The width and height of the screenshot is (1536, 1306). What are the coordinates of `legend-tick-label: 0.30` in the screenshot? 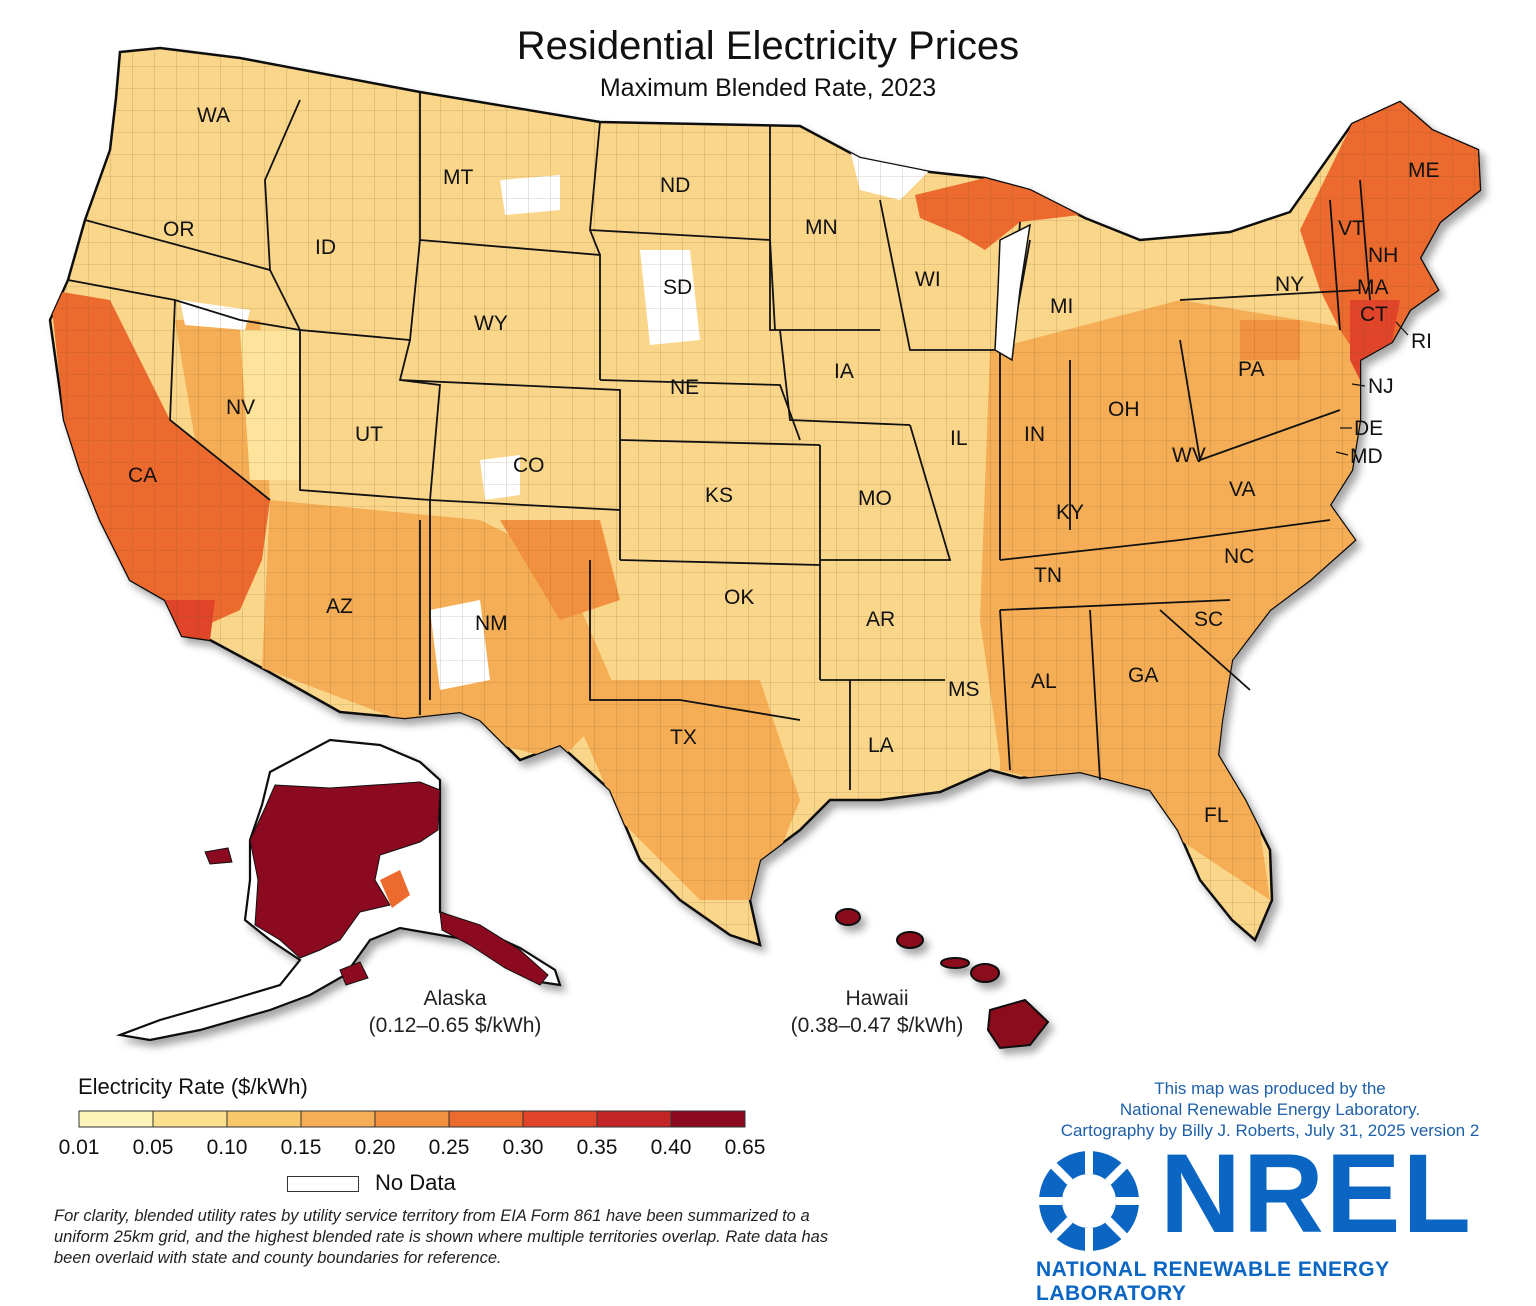 It's located at (523, 1147).